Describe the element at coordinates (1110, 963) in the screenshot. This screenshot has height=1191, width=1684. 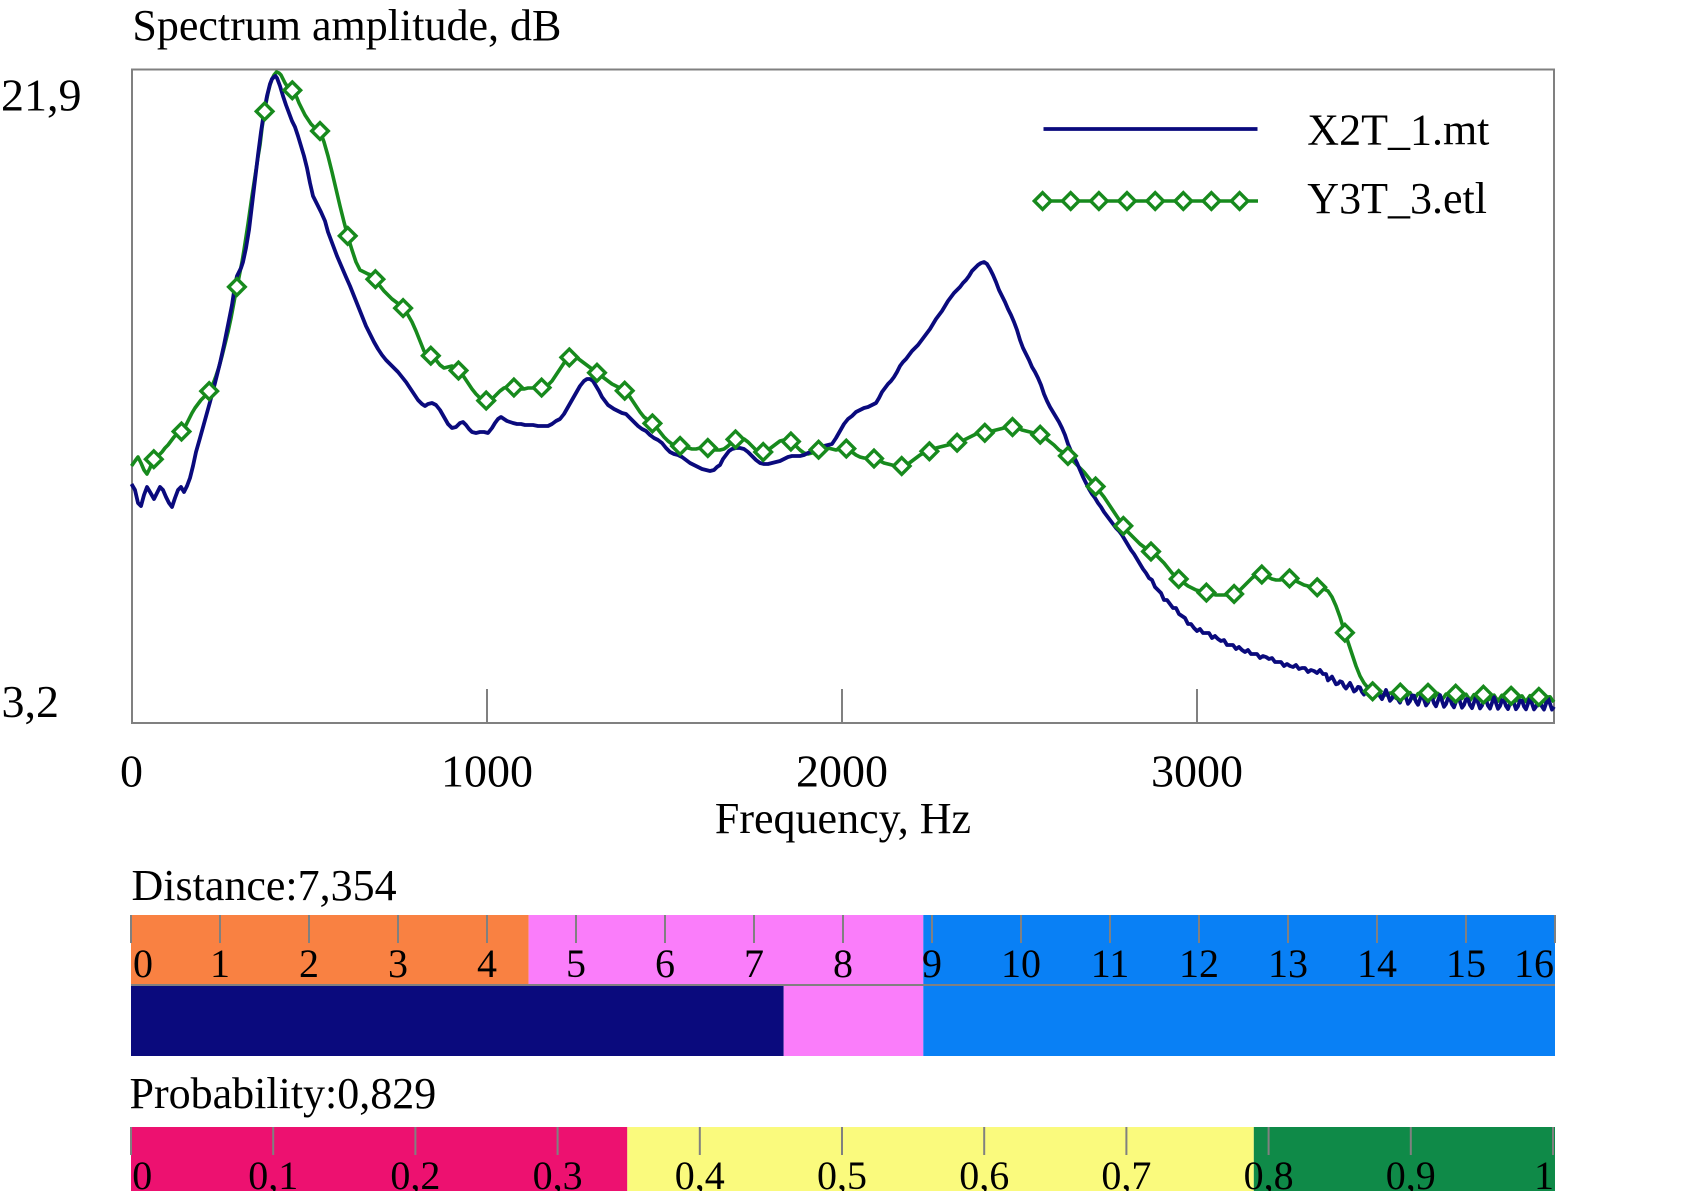
I see `svg-text: 11` at that location.